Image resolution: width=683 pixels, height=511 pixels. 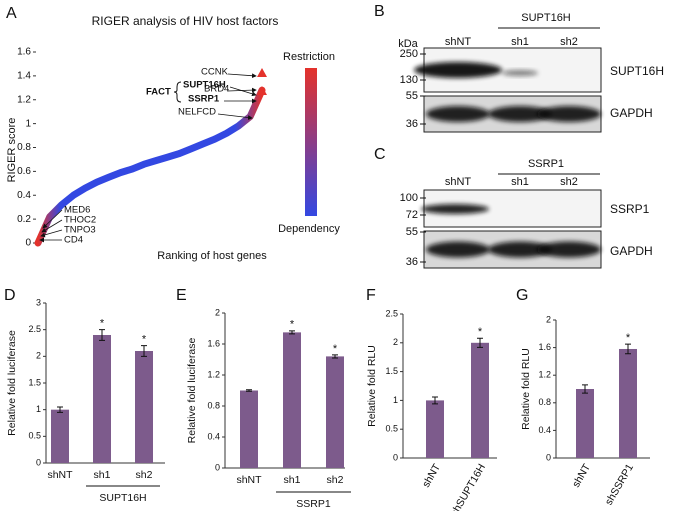 I want to click on annotation: SUPT16H, so click(x=204, y=85).